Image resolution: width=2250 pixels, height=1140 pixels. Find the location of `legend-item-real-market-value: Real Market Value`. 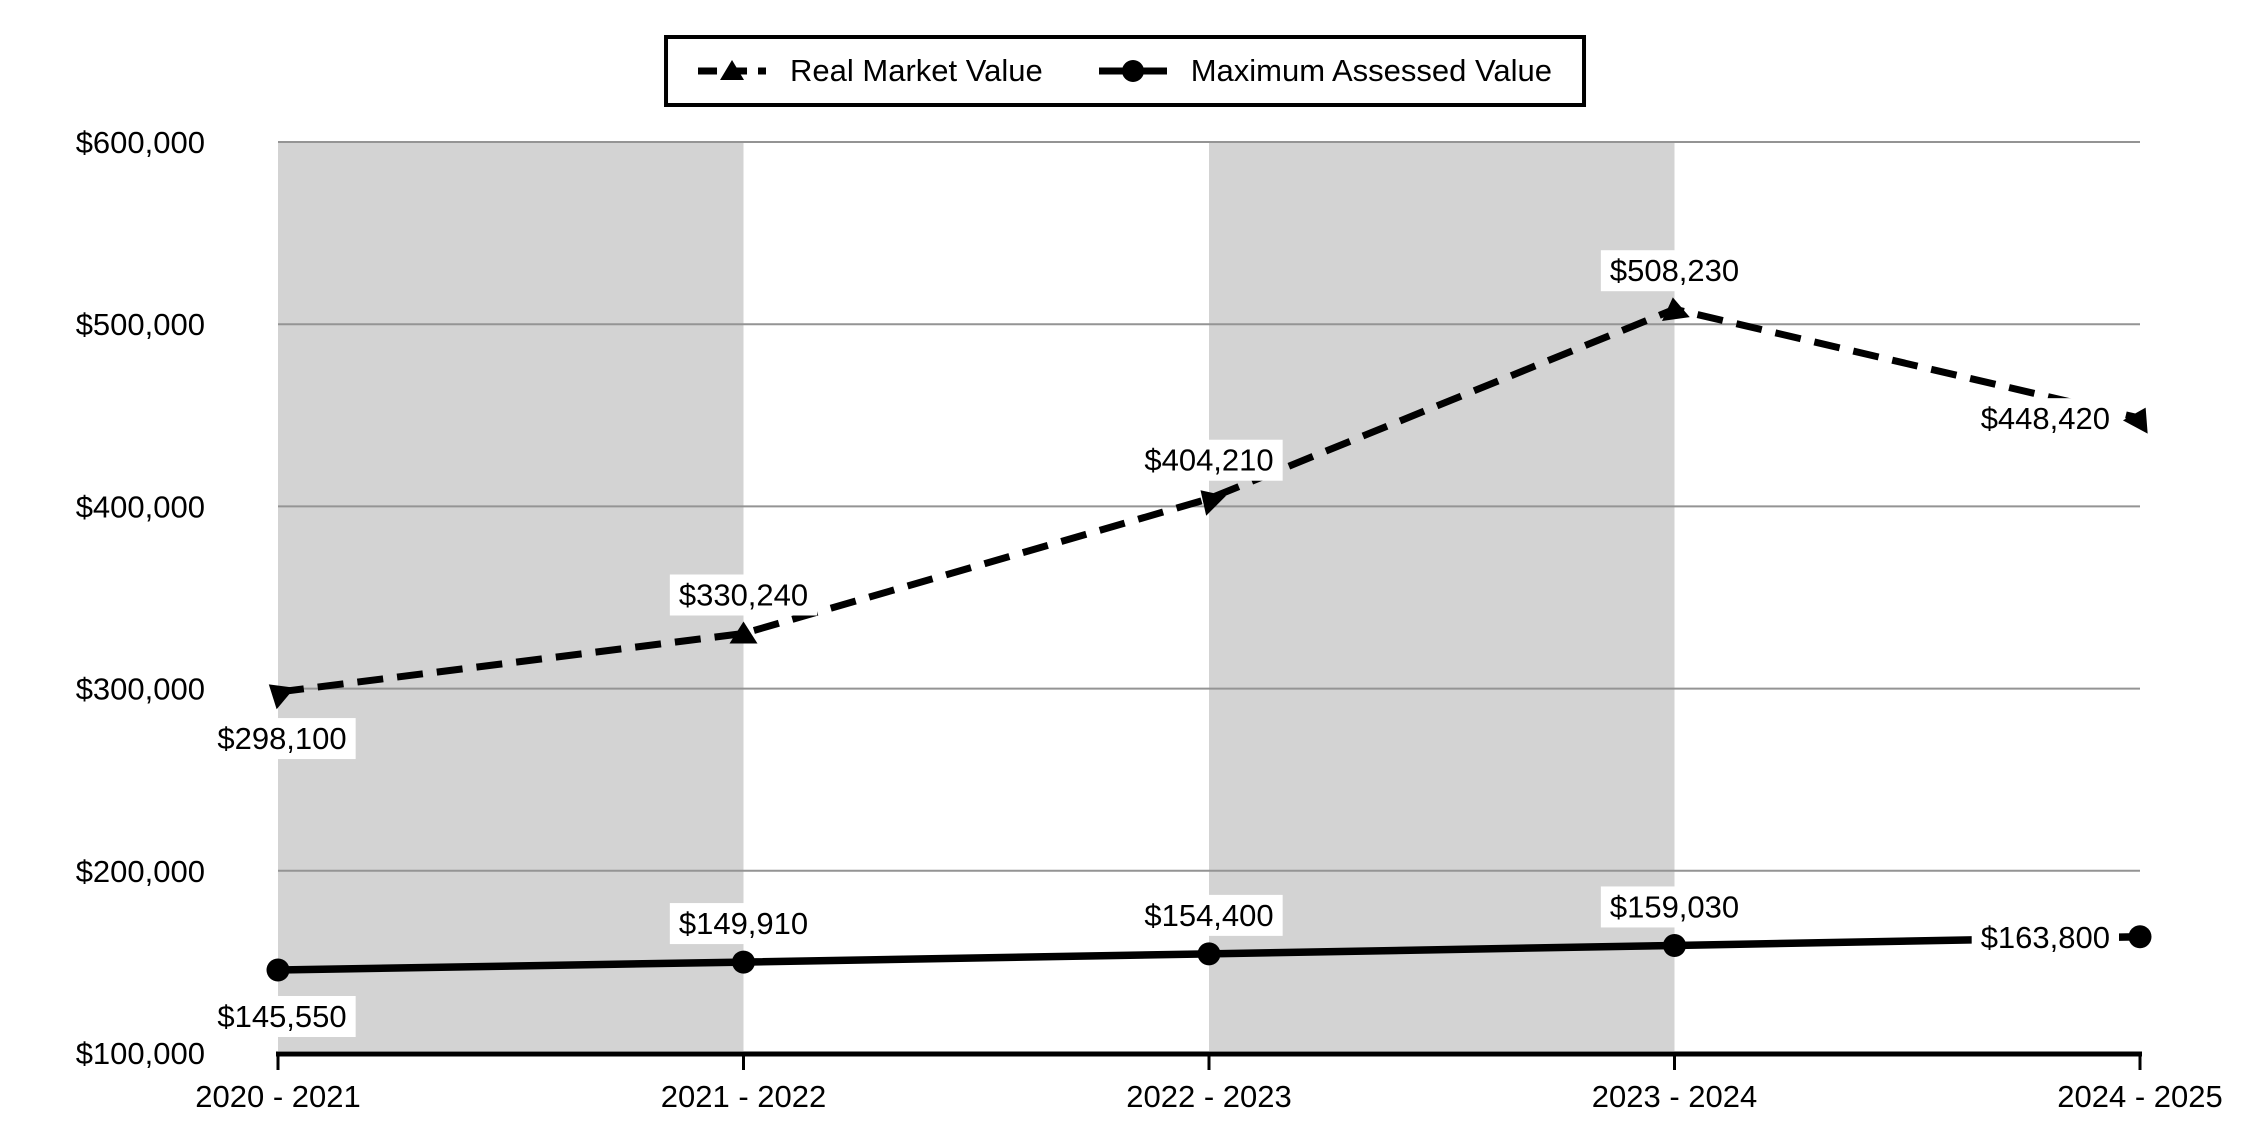

legend-item-real-market-value: Real Market Value is located at coordinates (870, 71).